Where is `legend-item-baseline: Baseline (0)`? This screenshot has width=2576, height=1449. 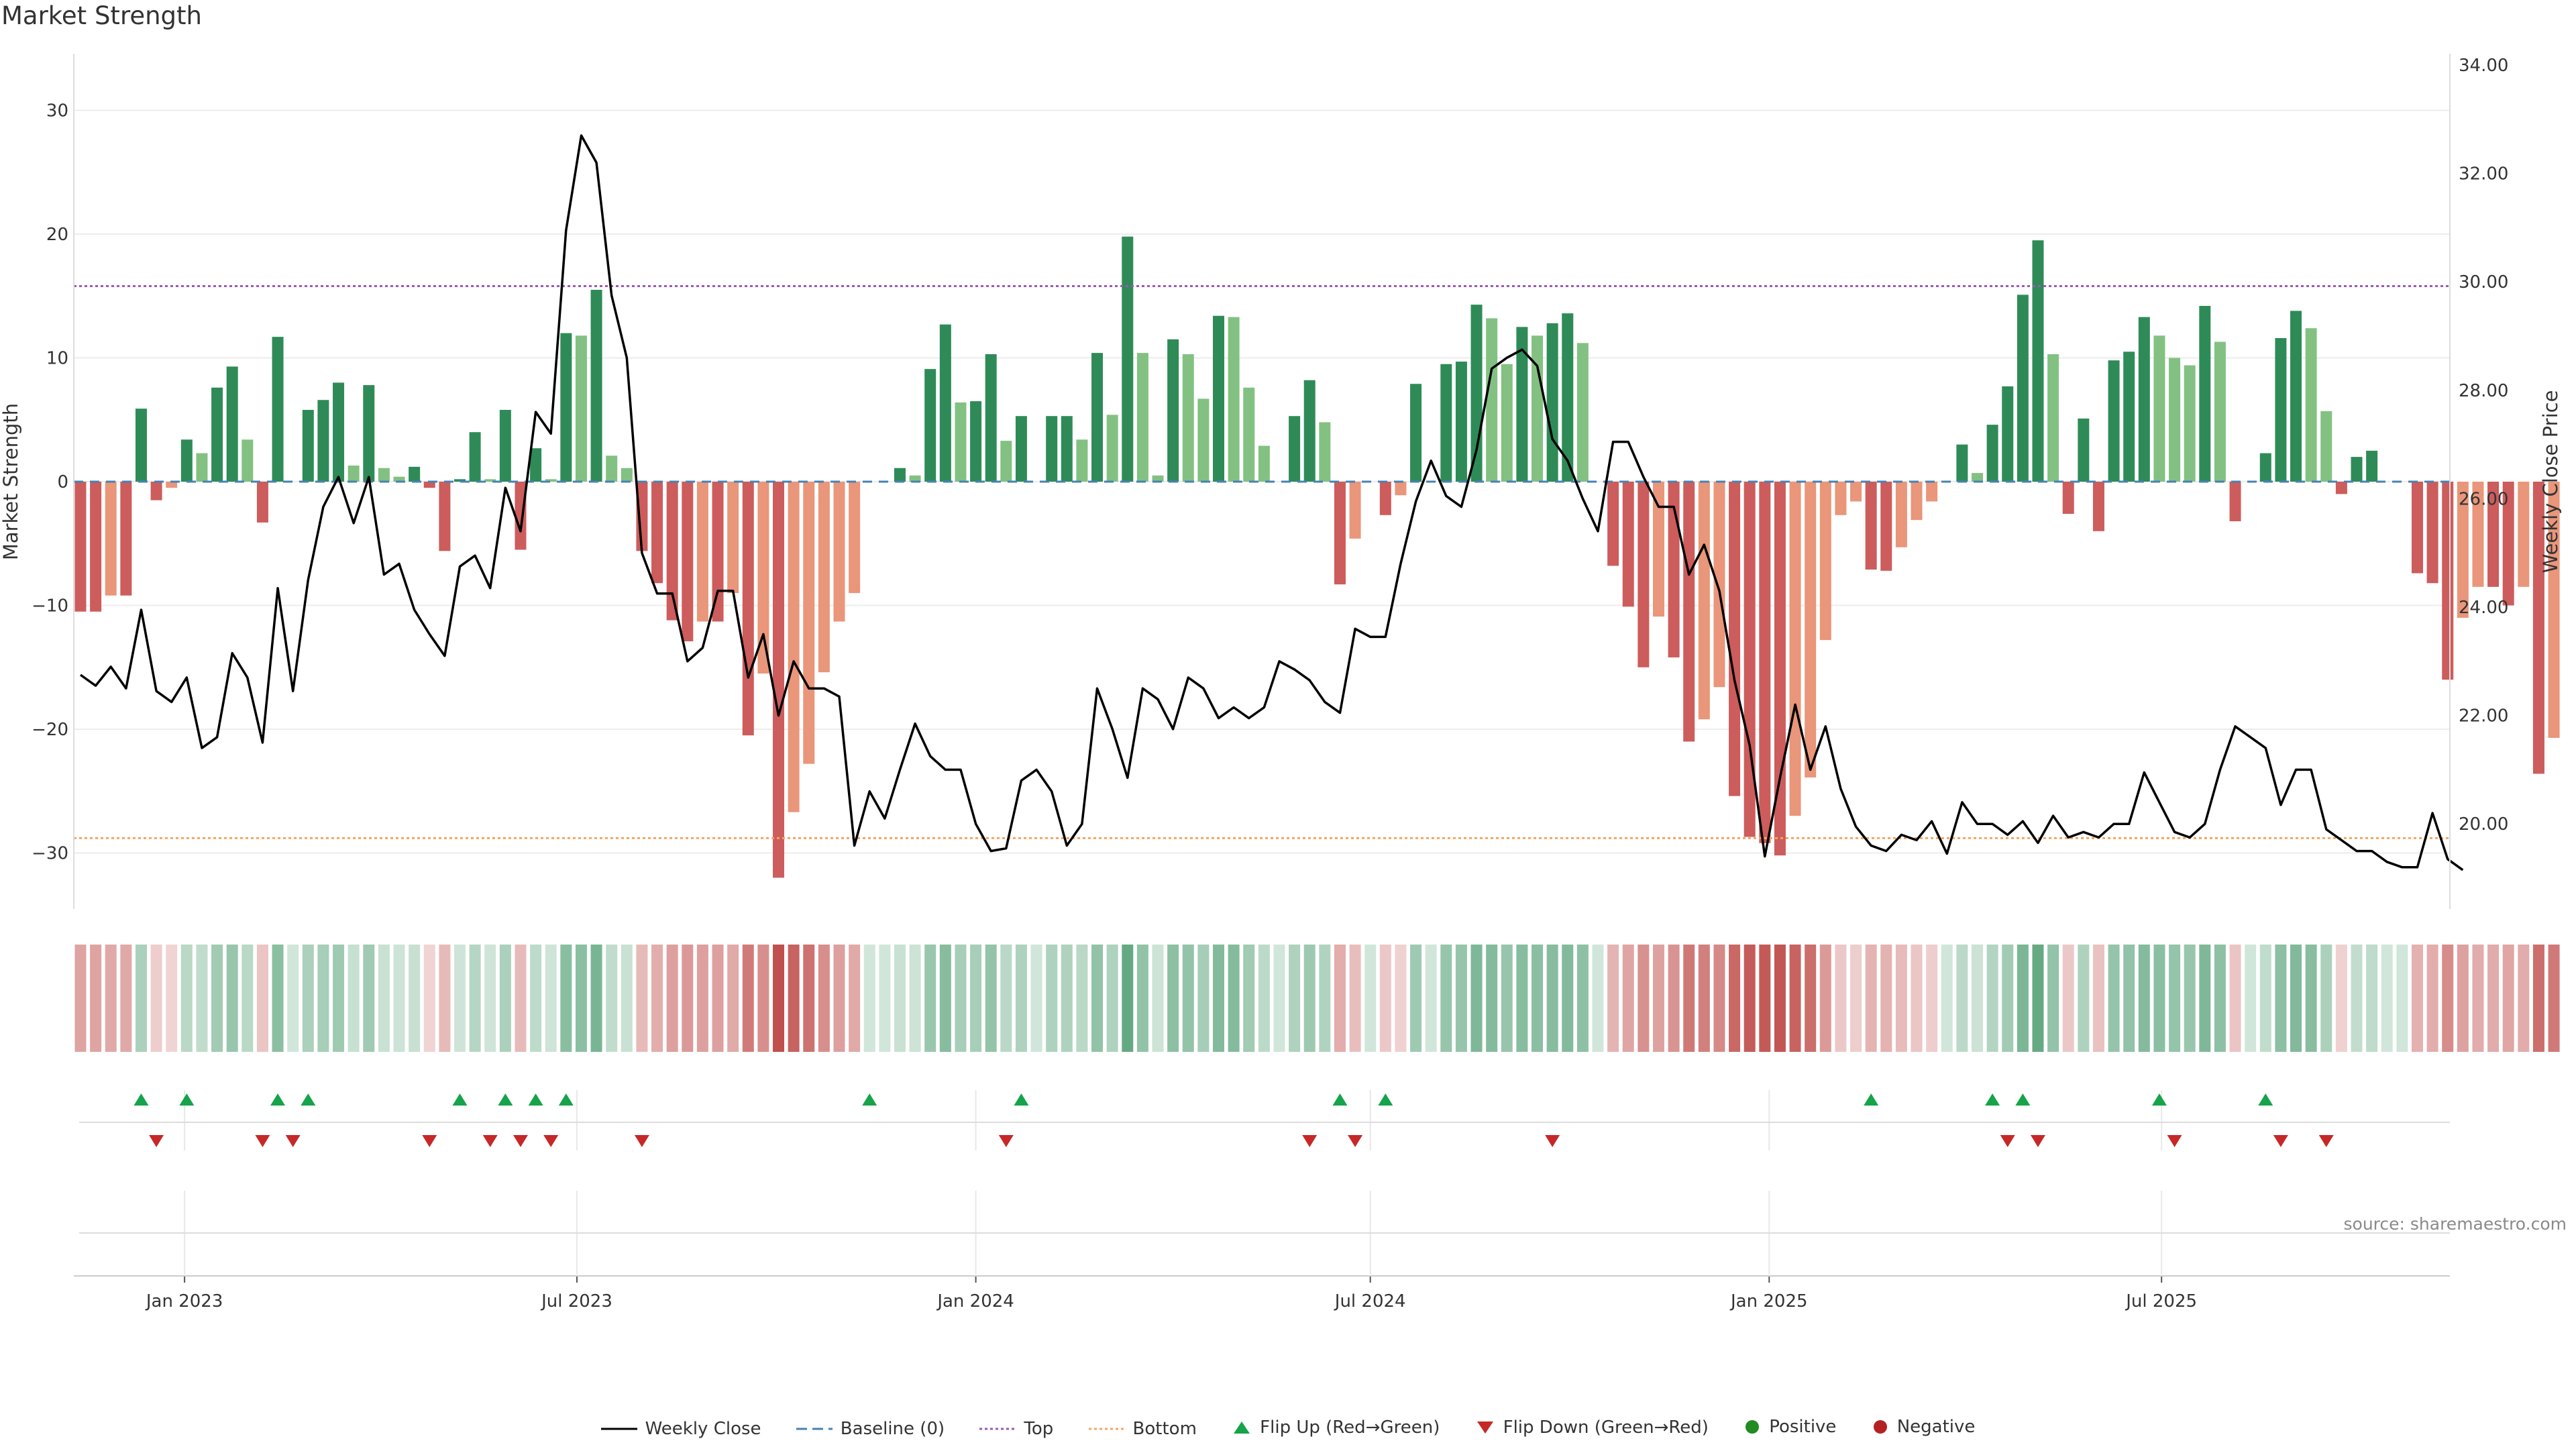 legend-item-baseline: Baseline (0) is located at coordinates (870, 1429).